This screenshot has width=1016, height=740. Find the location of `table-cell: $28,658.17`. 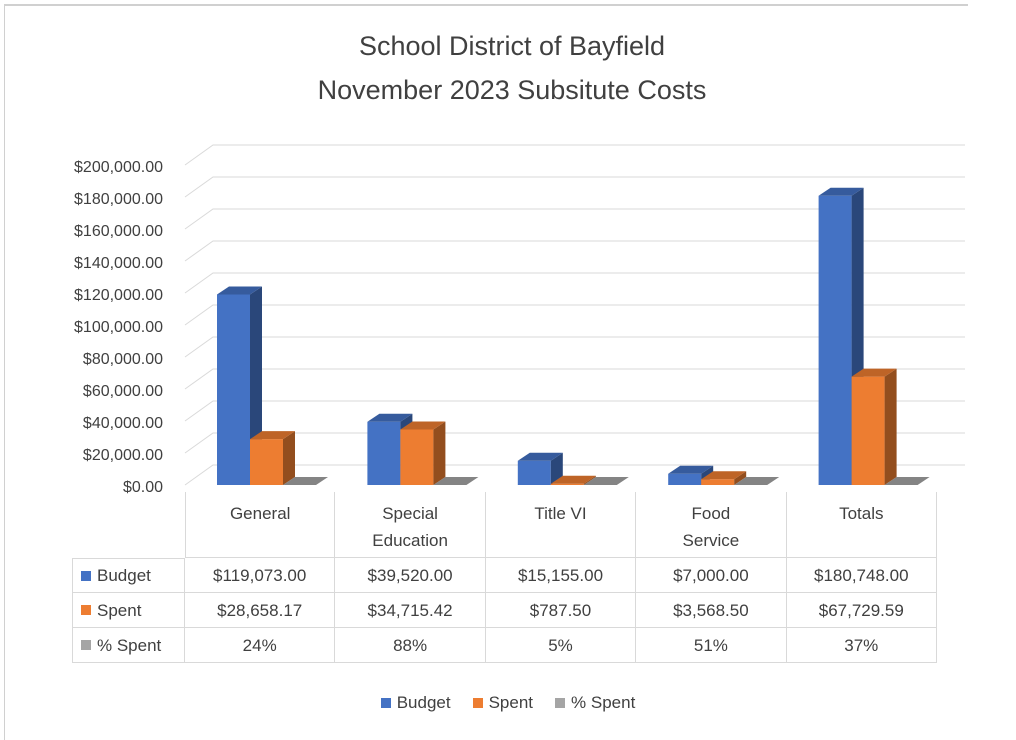

table-cell: $28,658.17 is located at coordinates (260, 610).